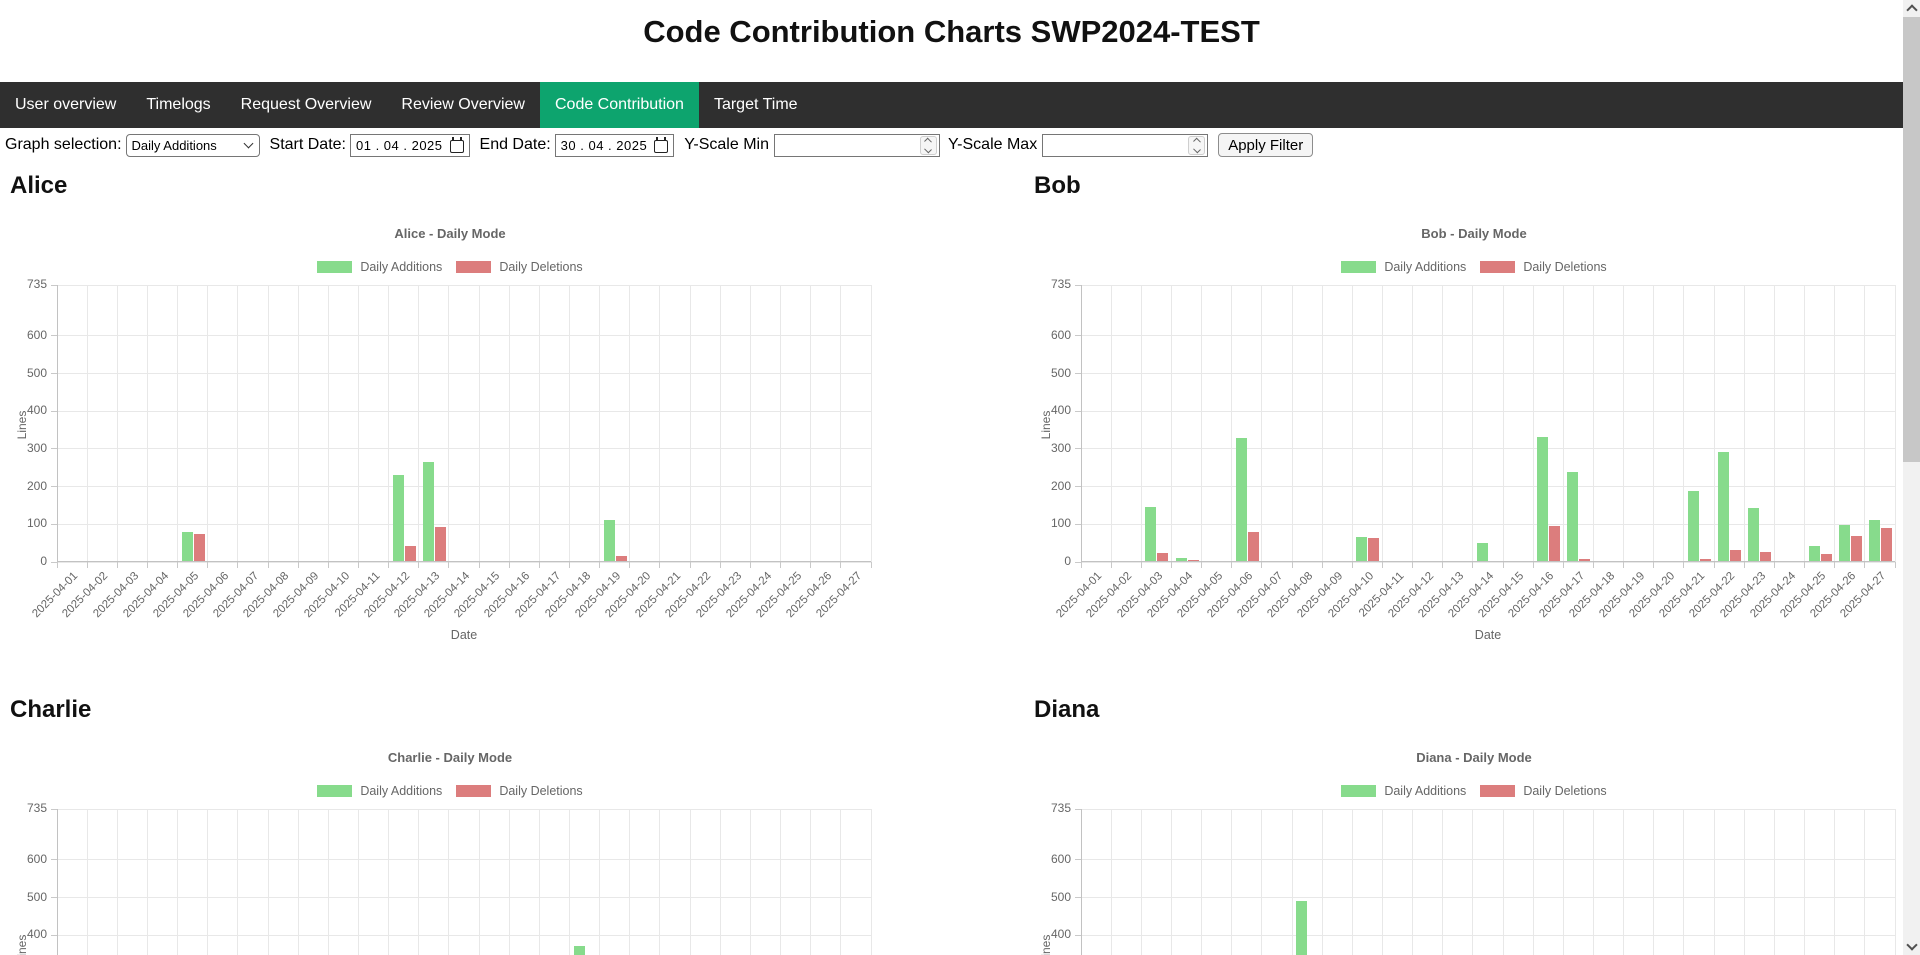 The width and height of the screenshot is (1920, 955). What do you see at coordinates (1474, 267) in the screenshot?
I see `chart-legend: Daily Additions Daily Deletions` at bounding box center [1474, 267].